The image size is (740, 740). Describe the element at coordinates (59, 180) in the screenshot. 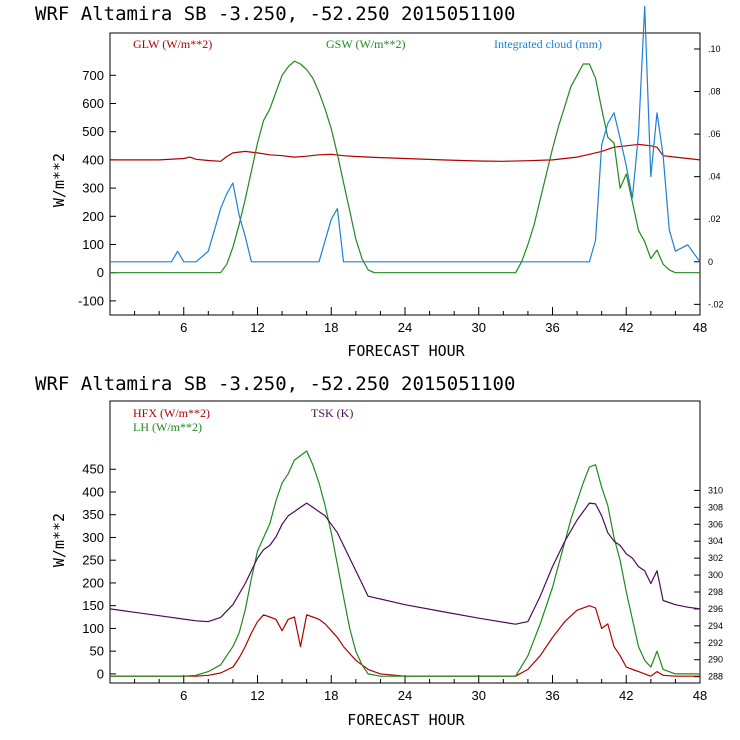

I see `top-y-axis-label: W/m**2` at that location.